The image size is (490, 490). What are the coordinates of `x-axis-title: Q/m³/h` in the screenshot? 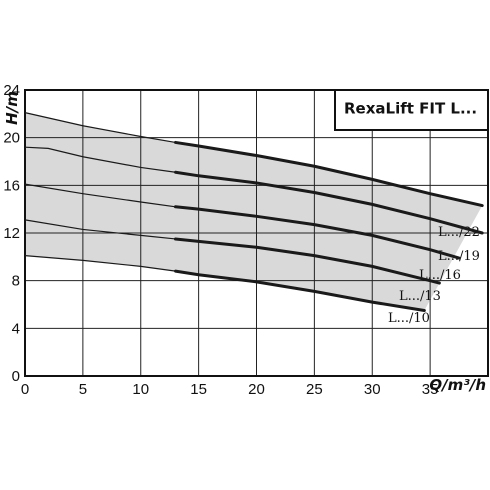 It's located at (457, 385).